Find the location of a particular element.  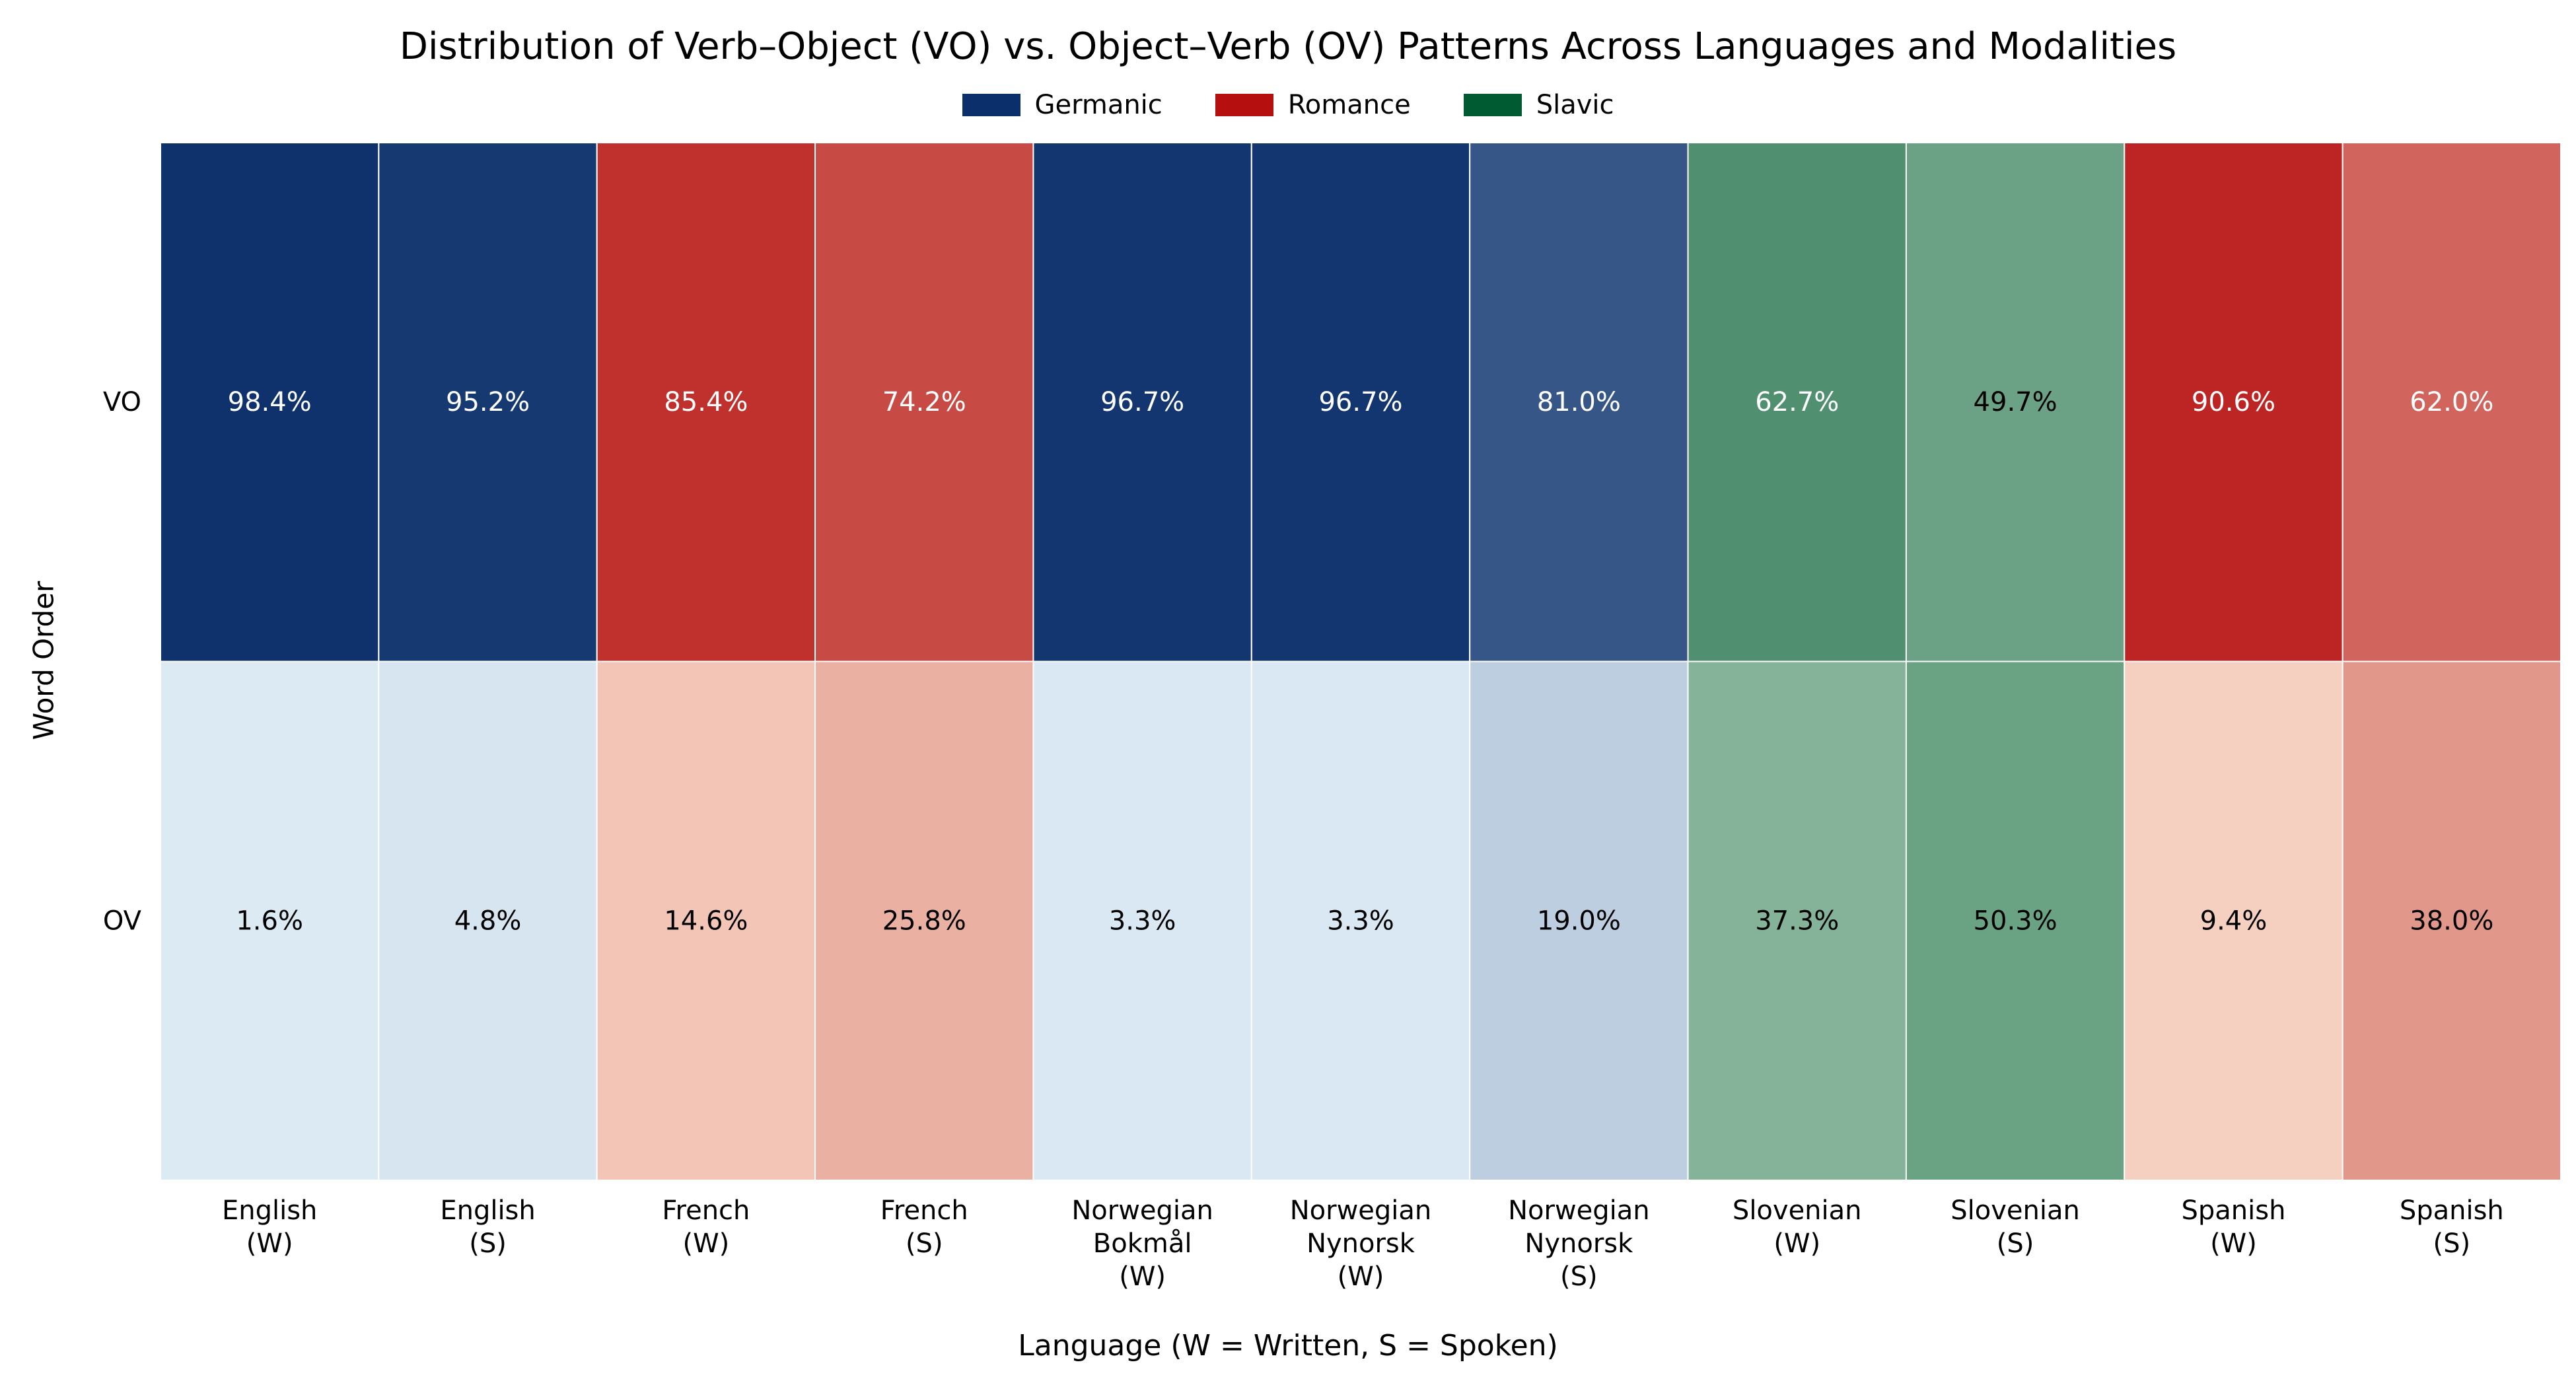

cell-value-ov-10: 38.0% is located at coordinates (2452, 921).